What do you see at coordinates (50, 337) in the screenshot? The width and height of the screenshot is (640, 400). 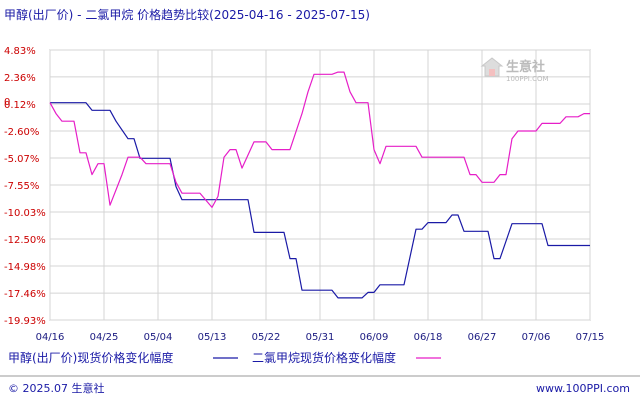 I see `x-tick-label: 04/16` at bounding box center [50, 337].